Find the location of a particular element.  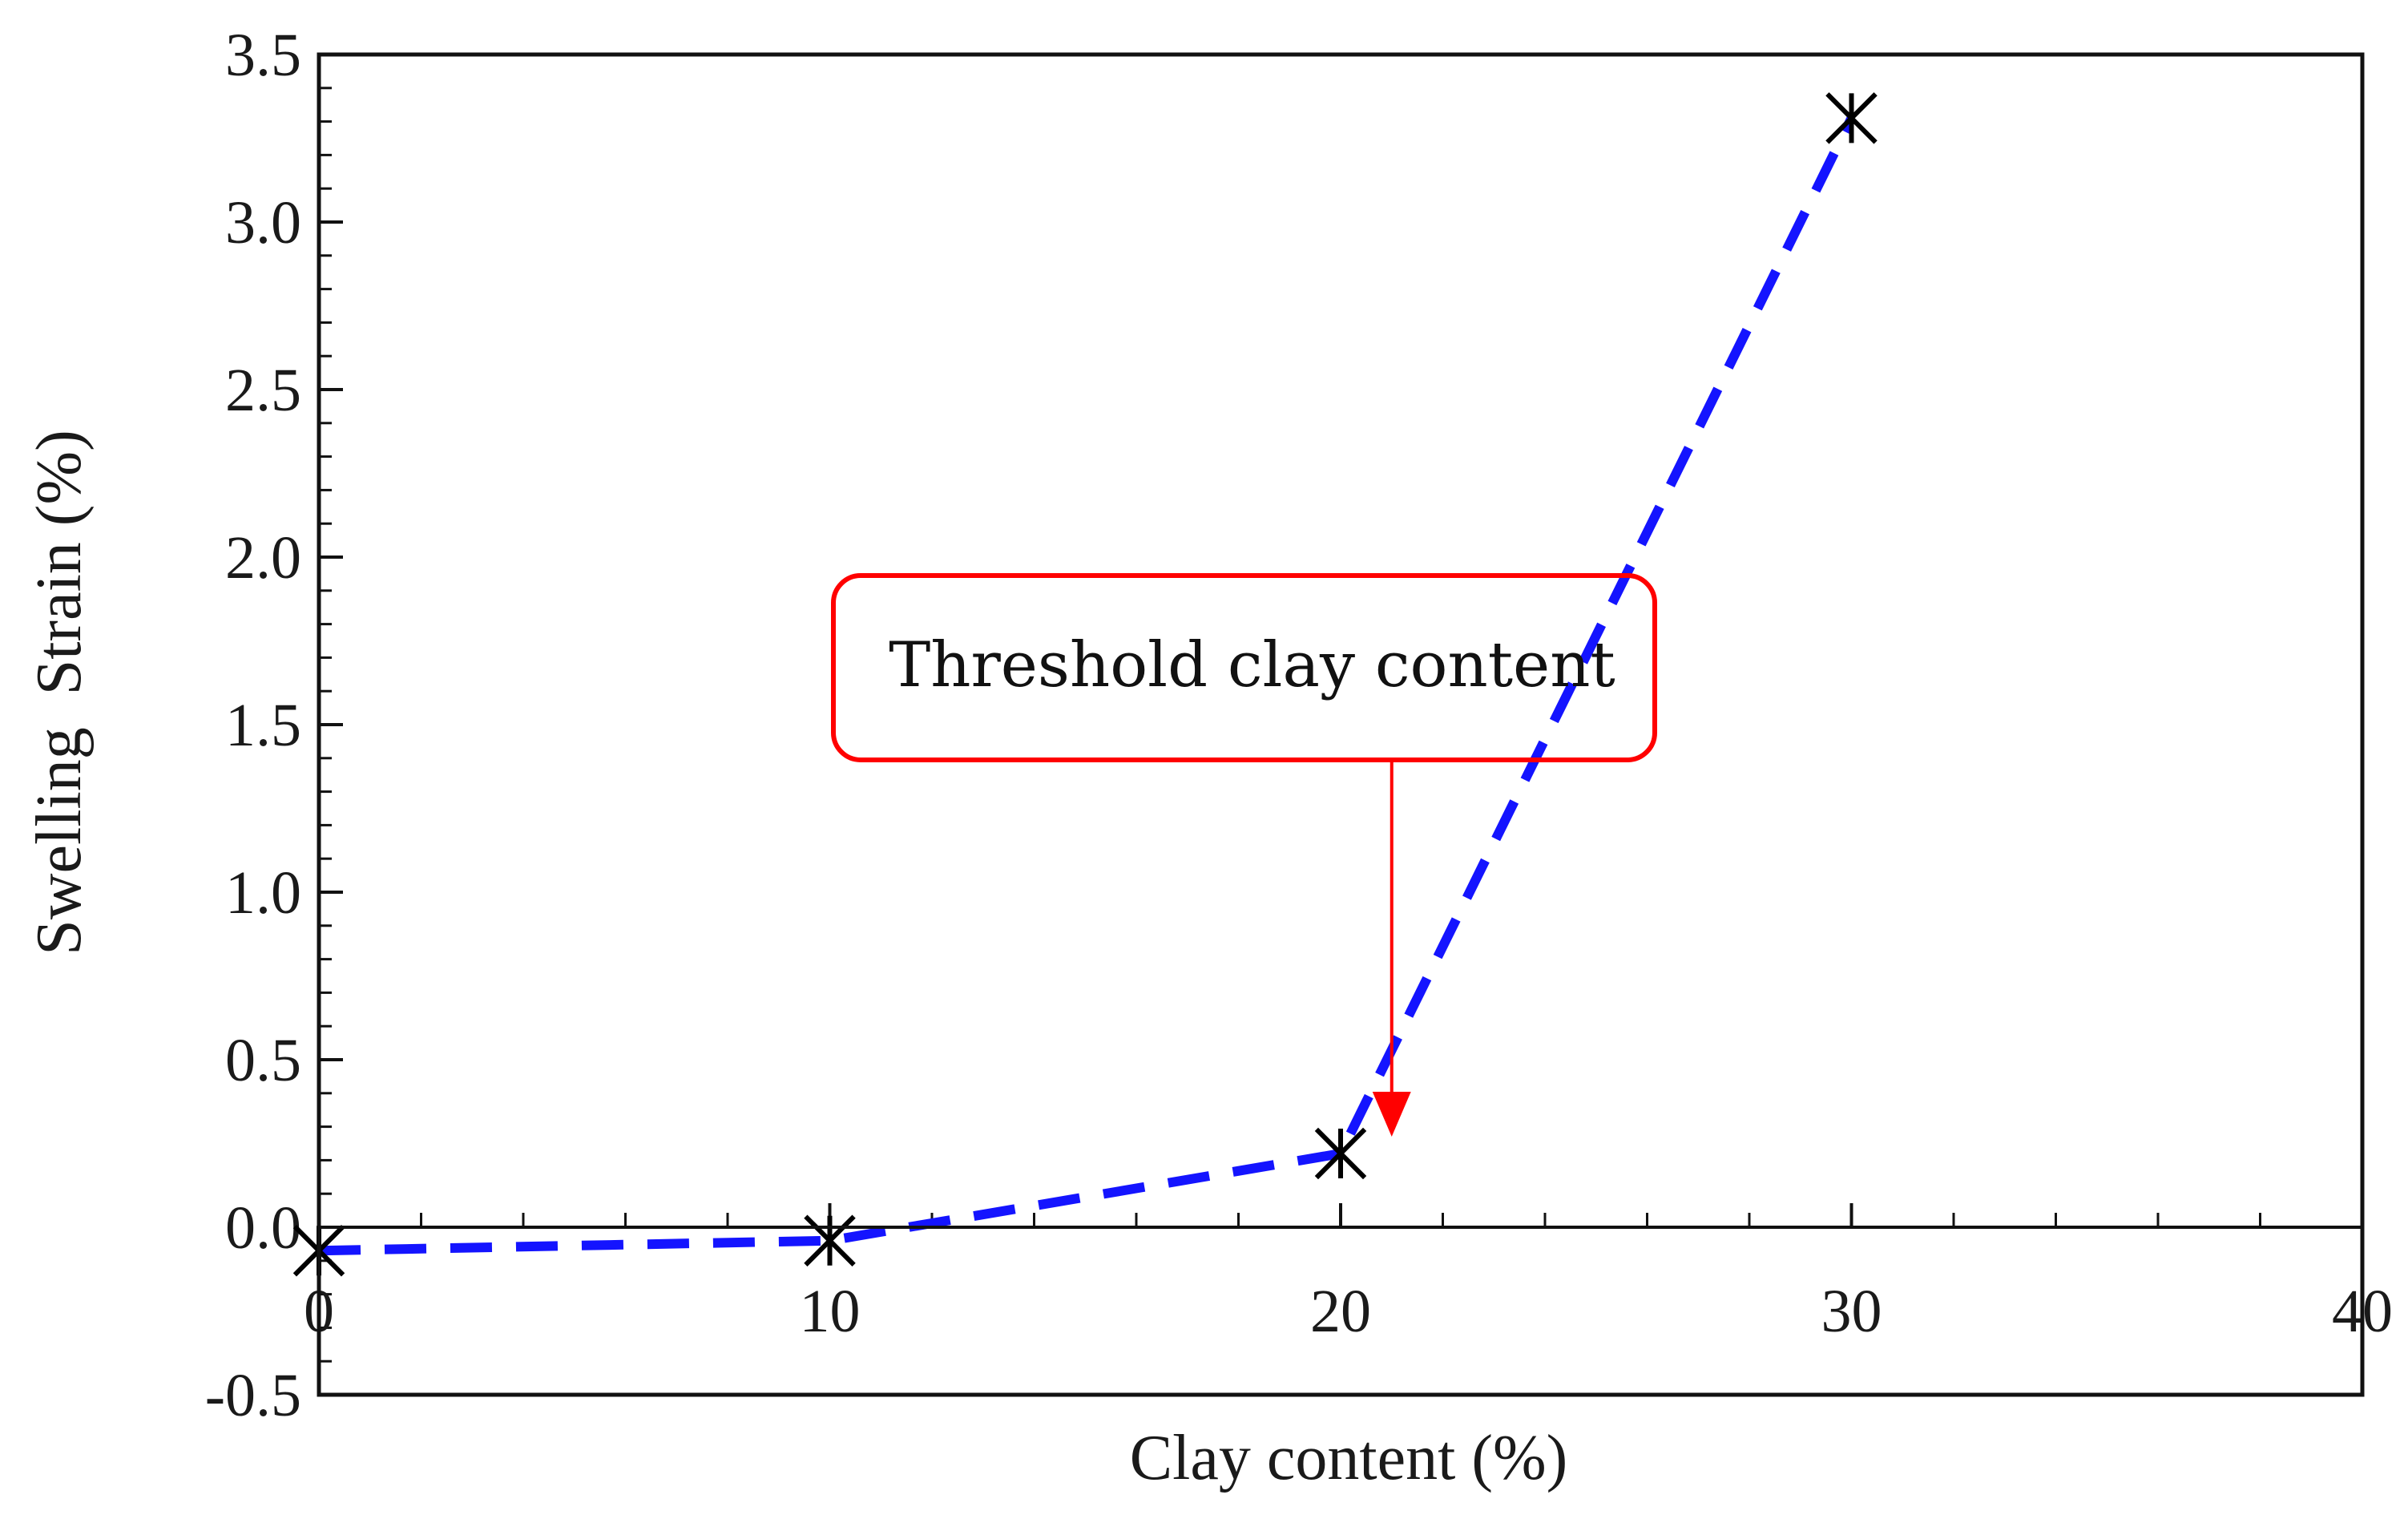

y-tick-label: 2.5 is located at coordinates (263, 390).